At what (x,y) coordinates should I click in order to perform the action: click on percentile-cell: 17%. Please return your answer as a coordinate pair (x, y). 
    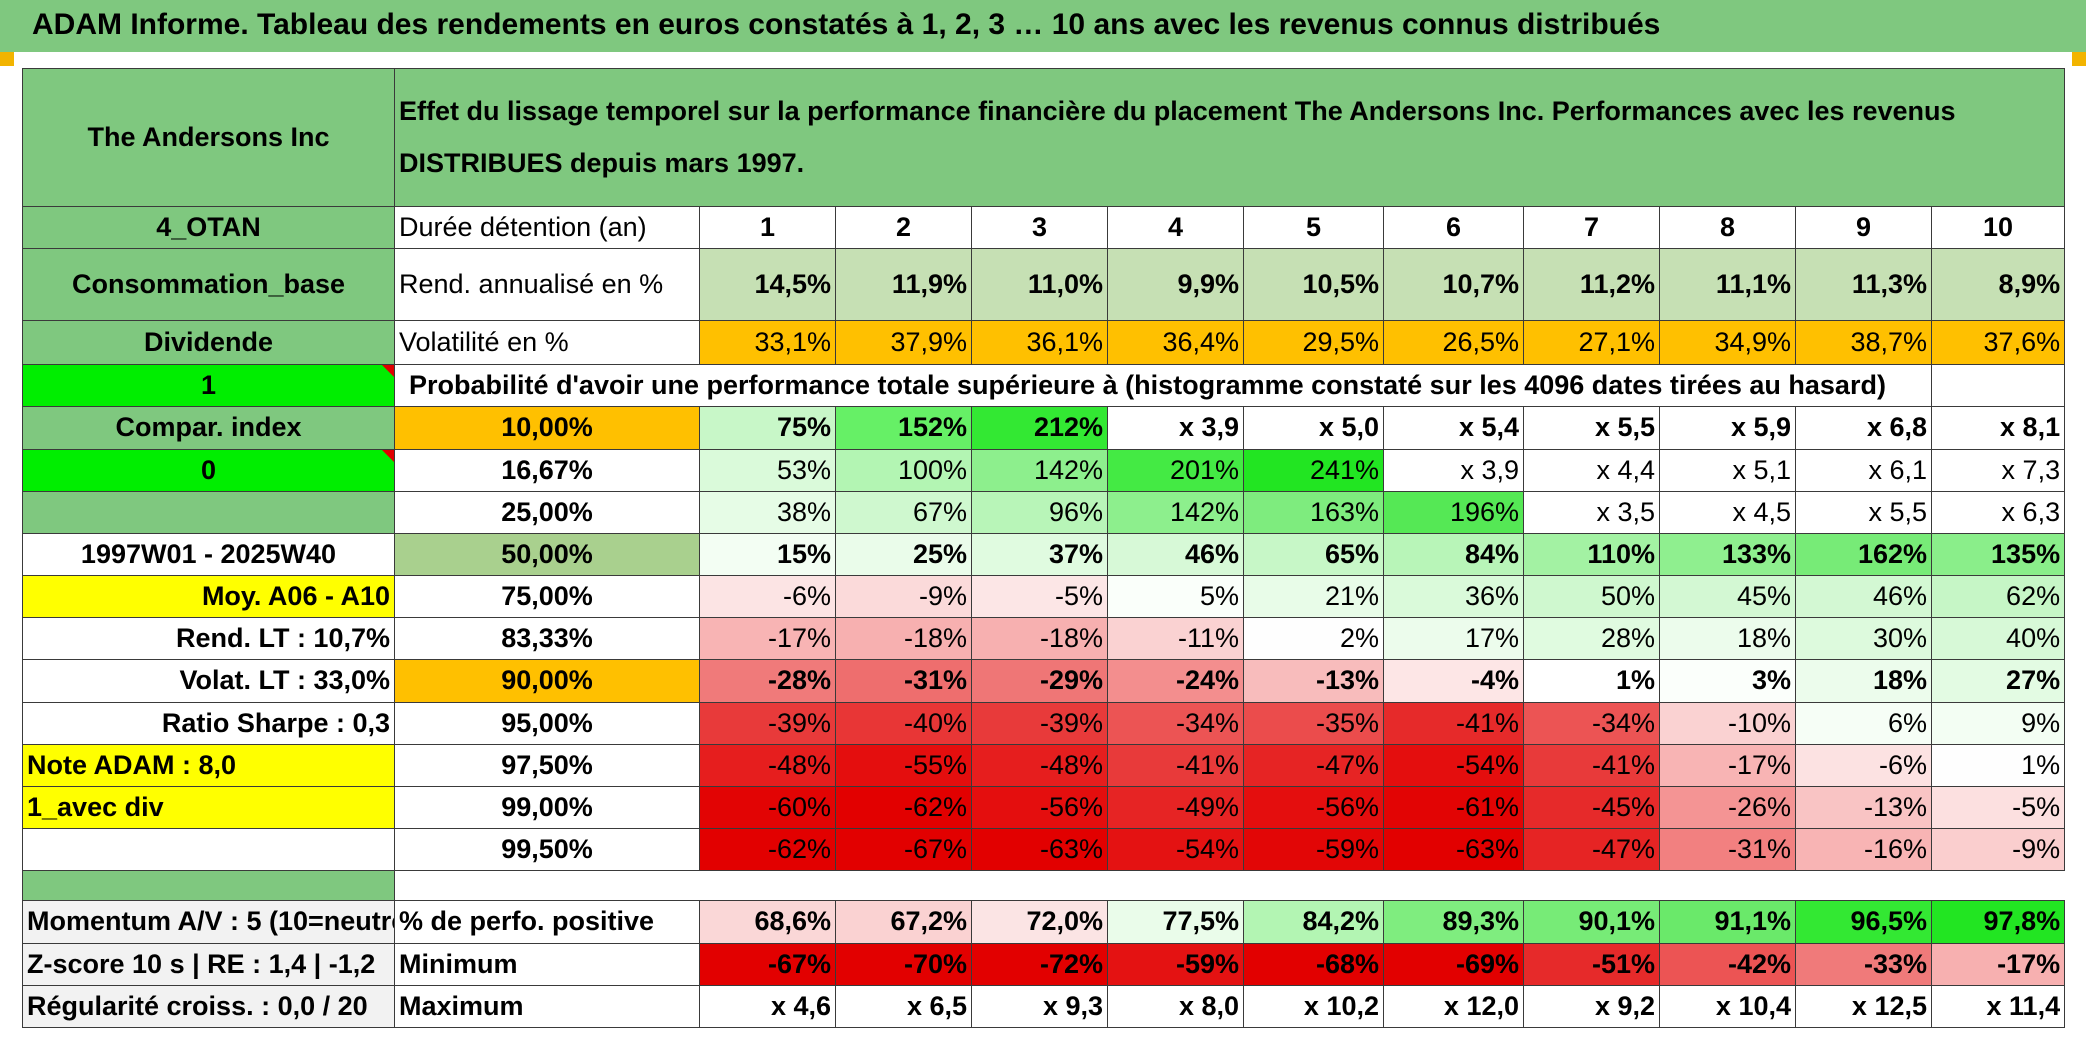
    Looking at the image, I should click on (1453, 639).